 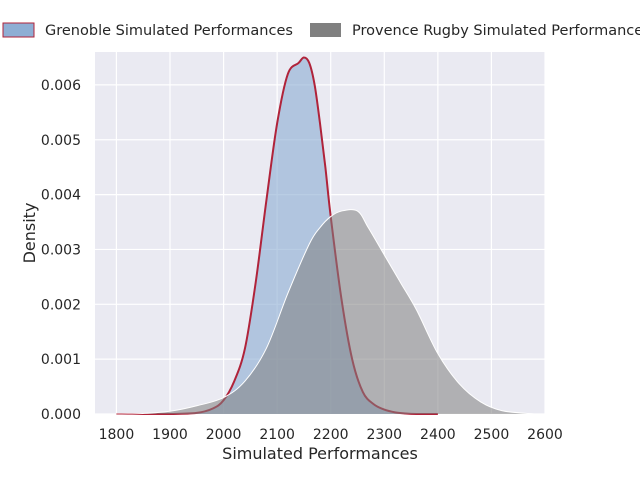 What do you see at coordinates (61, 196) in the screenshot?
I see `y-tick-label: 0.004` at bounding box center [61, 196].